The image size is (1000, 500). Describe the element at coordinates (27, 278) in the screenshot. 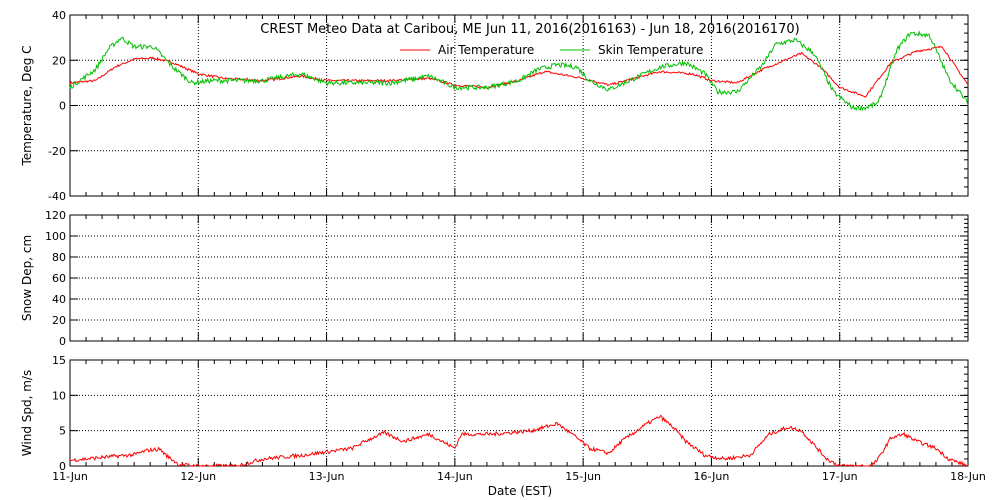

I see `y-axis-label: Snow Dep, cm` at that location.